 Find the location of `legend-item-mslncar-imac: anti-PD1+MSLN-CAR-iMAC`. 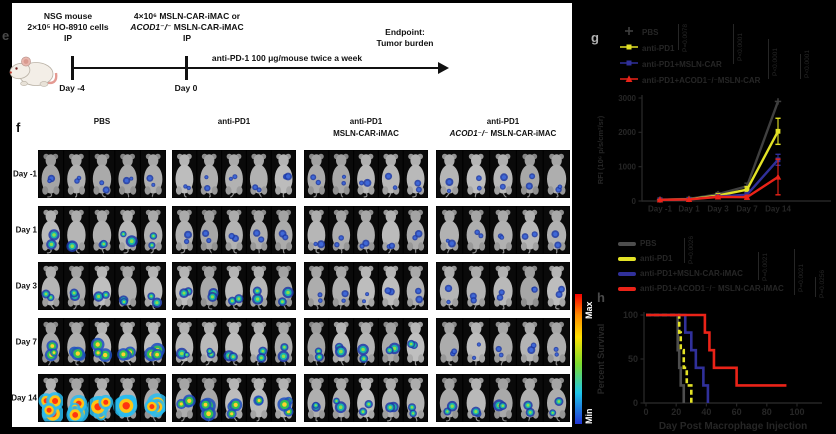

legend-item-mslncar-imac: anti-PD1+MSLN-CAR-iMAC is located at coordinates (701, 273).